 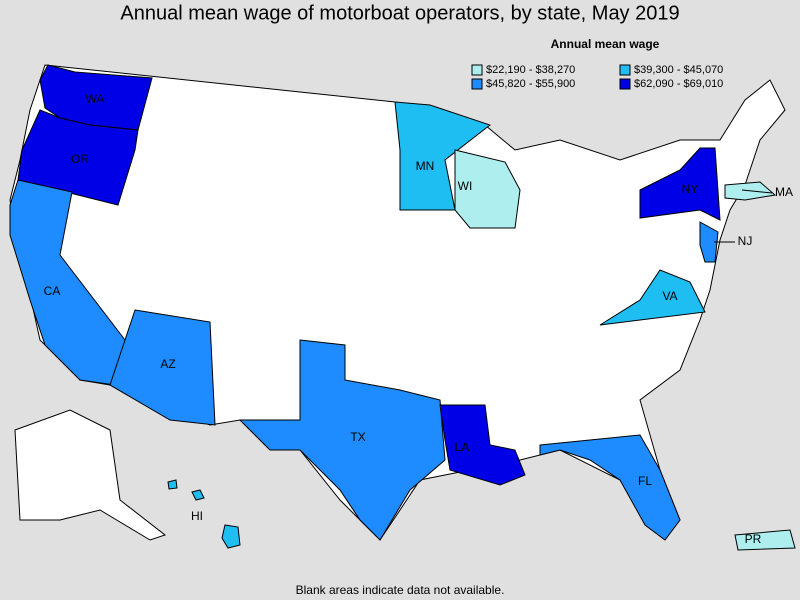 I want to click on footnote: Blank areas indicate data not available., so click(x=400, y=590).